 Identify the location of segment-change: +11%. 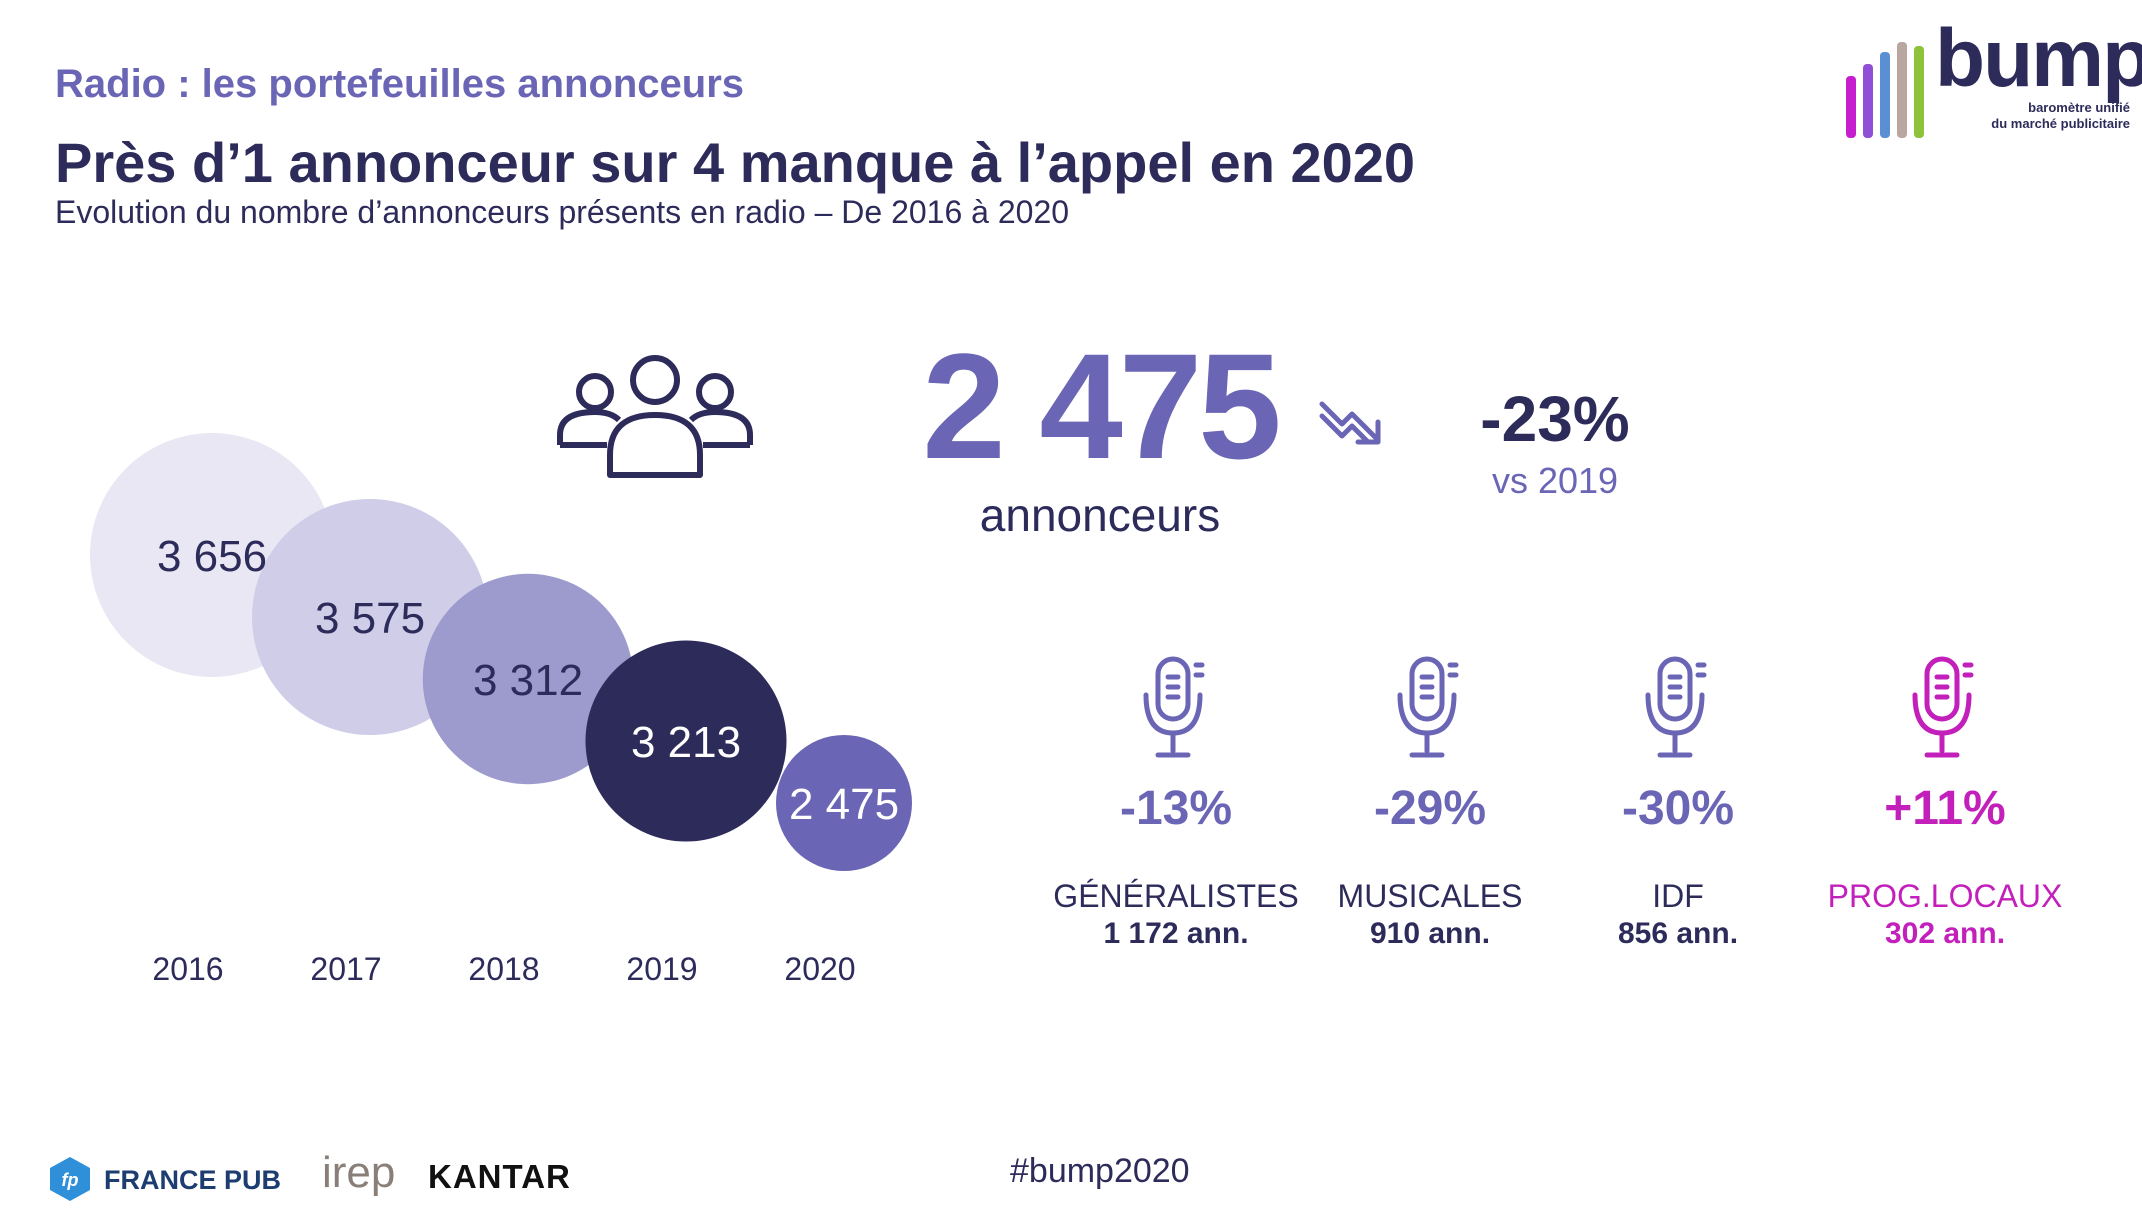
(1945, 808).